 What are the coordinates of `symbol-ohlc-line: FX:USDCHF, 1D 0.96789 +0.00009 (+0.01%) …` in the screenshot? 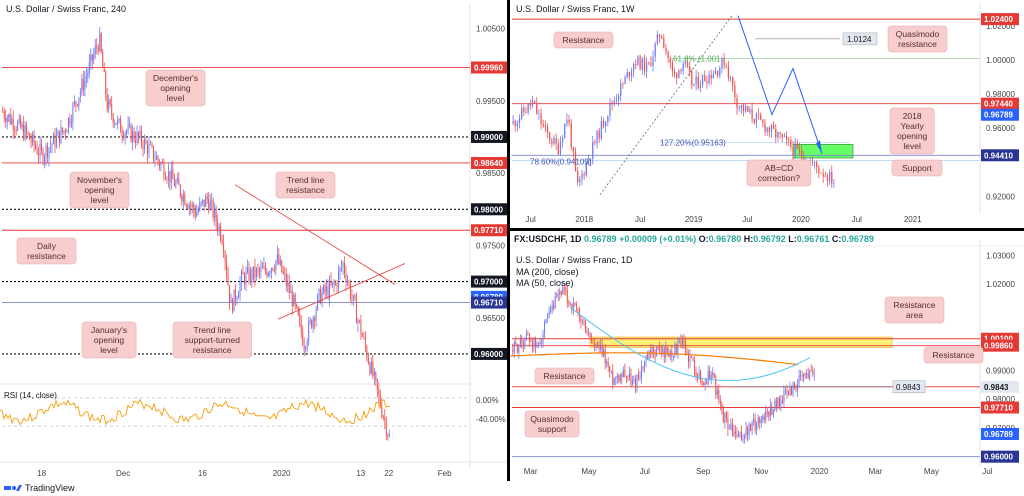 It's located at (694, 239).